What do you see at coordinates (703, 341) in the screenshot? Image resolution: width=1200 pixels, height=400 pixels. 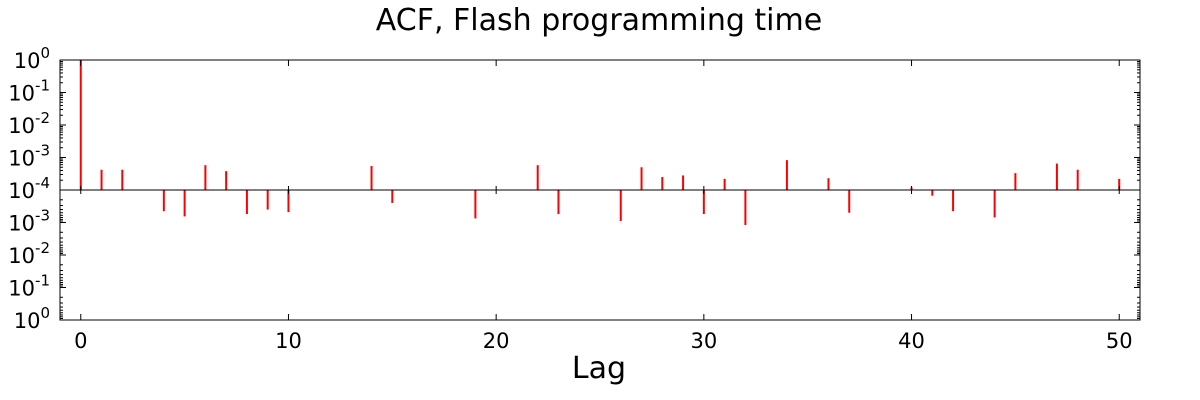 I see `x-tick-label: 30` at bounding box center [703, 341].